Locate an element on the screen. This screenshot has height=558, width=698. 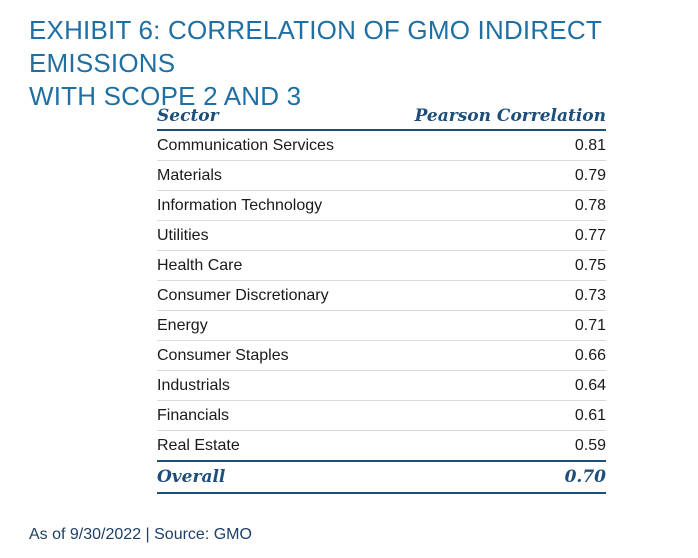
correlation-cell: 0.71 is located at coordinates (489, 325).